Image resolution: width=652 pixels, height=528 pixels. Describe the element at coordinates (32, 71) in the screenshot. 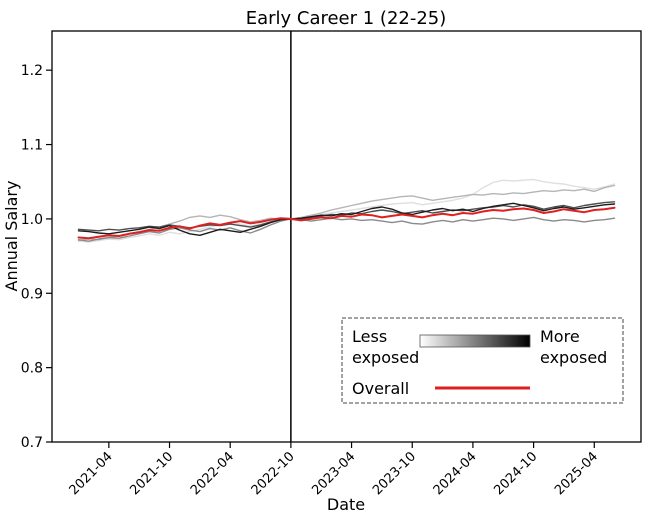

I see `y-tick-label: 1.2` at that location.